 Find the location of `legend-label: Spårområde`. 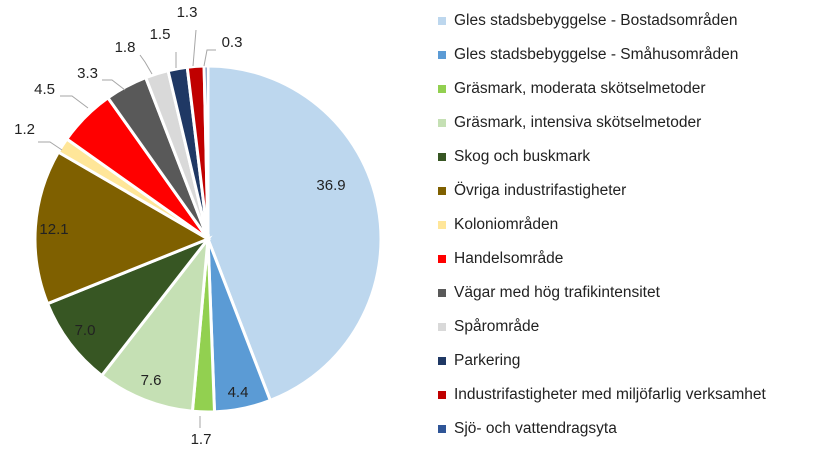

legend-label: Spårområde is located at coordinates (497, 326).